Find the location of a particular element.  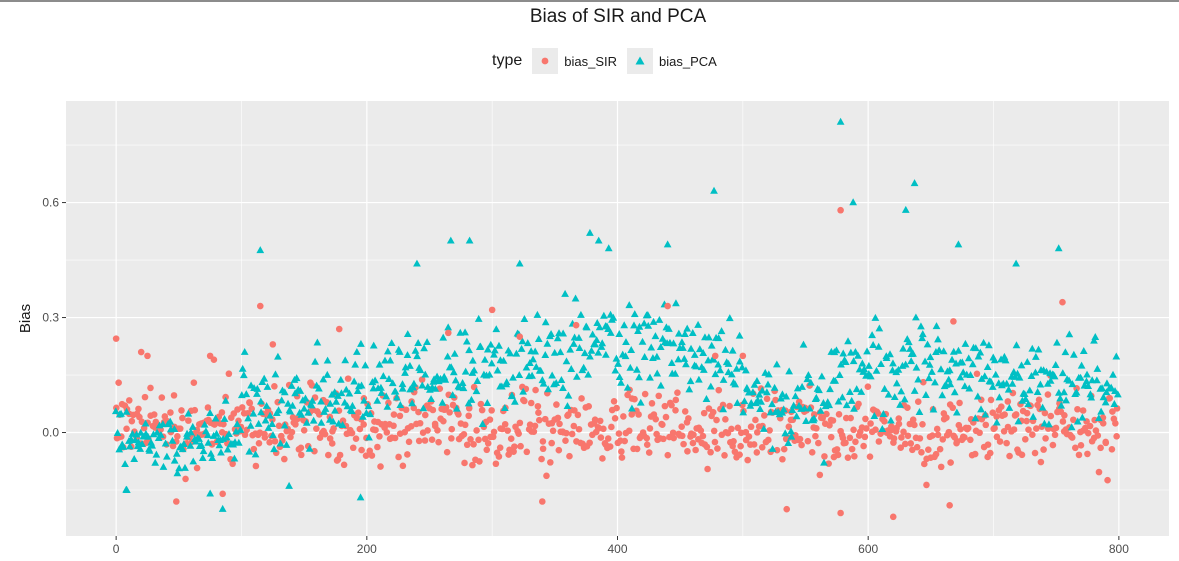

y-tick-label: 0.0 is located at coordinates (50, 433).